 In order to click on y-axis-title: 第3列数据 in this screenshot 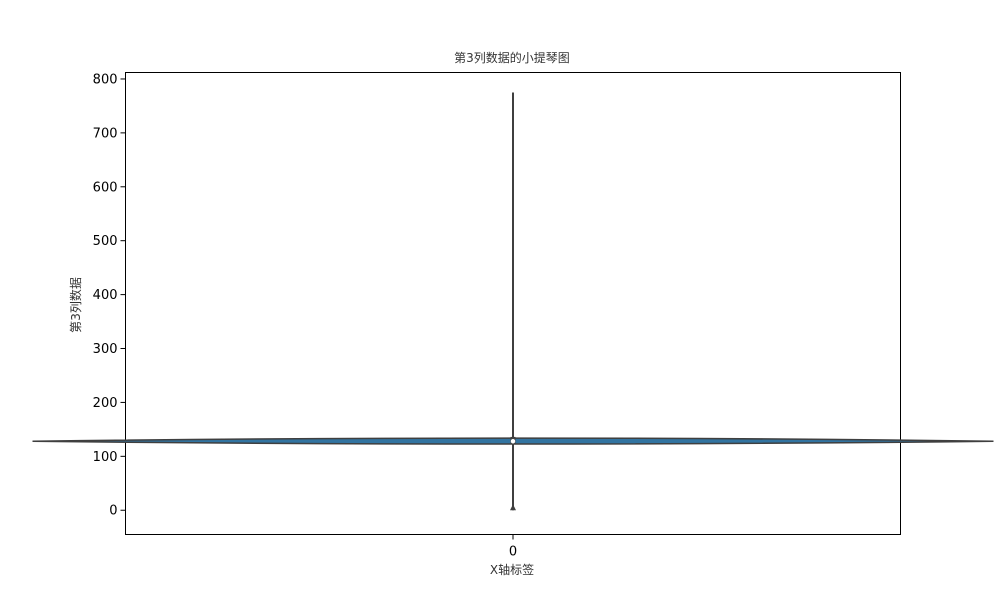, I will do `click(75, 305)`.